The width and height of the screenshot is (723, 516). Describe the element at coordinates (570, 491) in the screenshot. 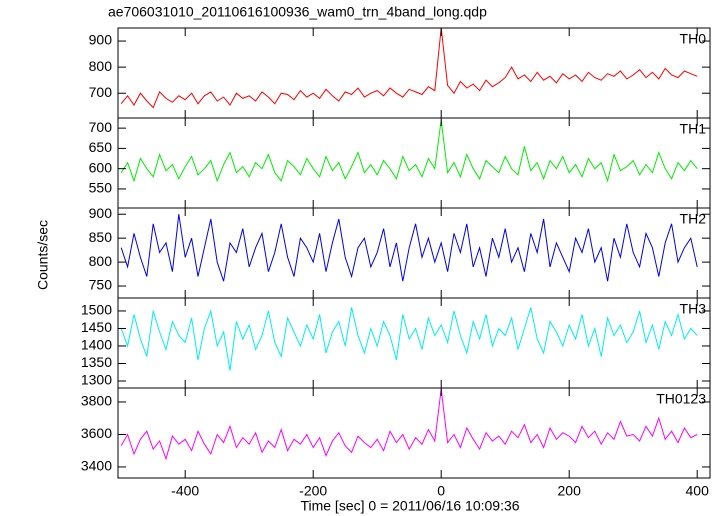

I see `x-tick-label: 200` at that location.